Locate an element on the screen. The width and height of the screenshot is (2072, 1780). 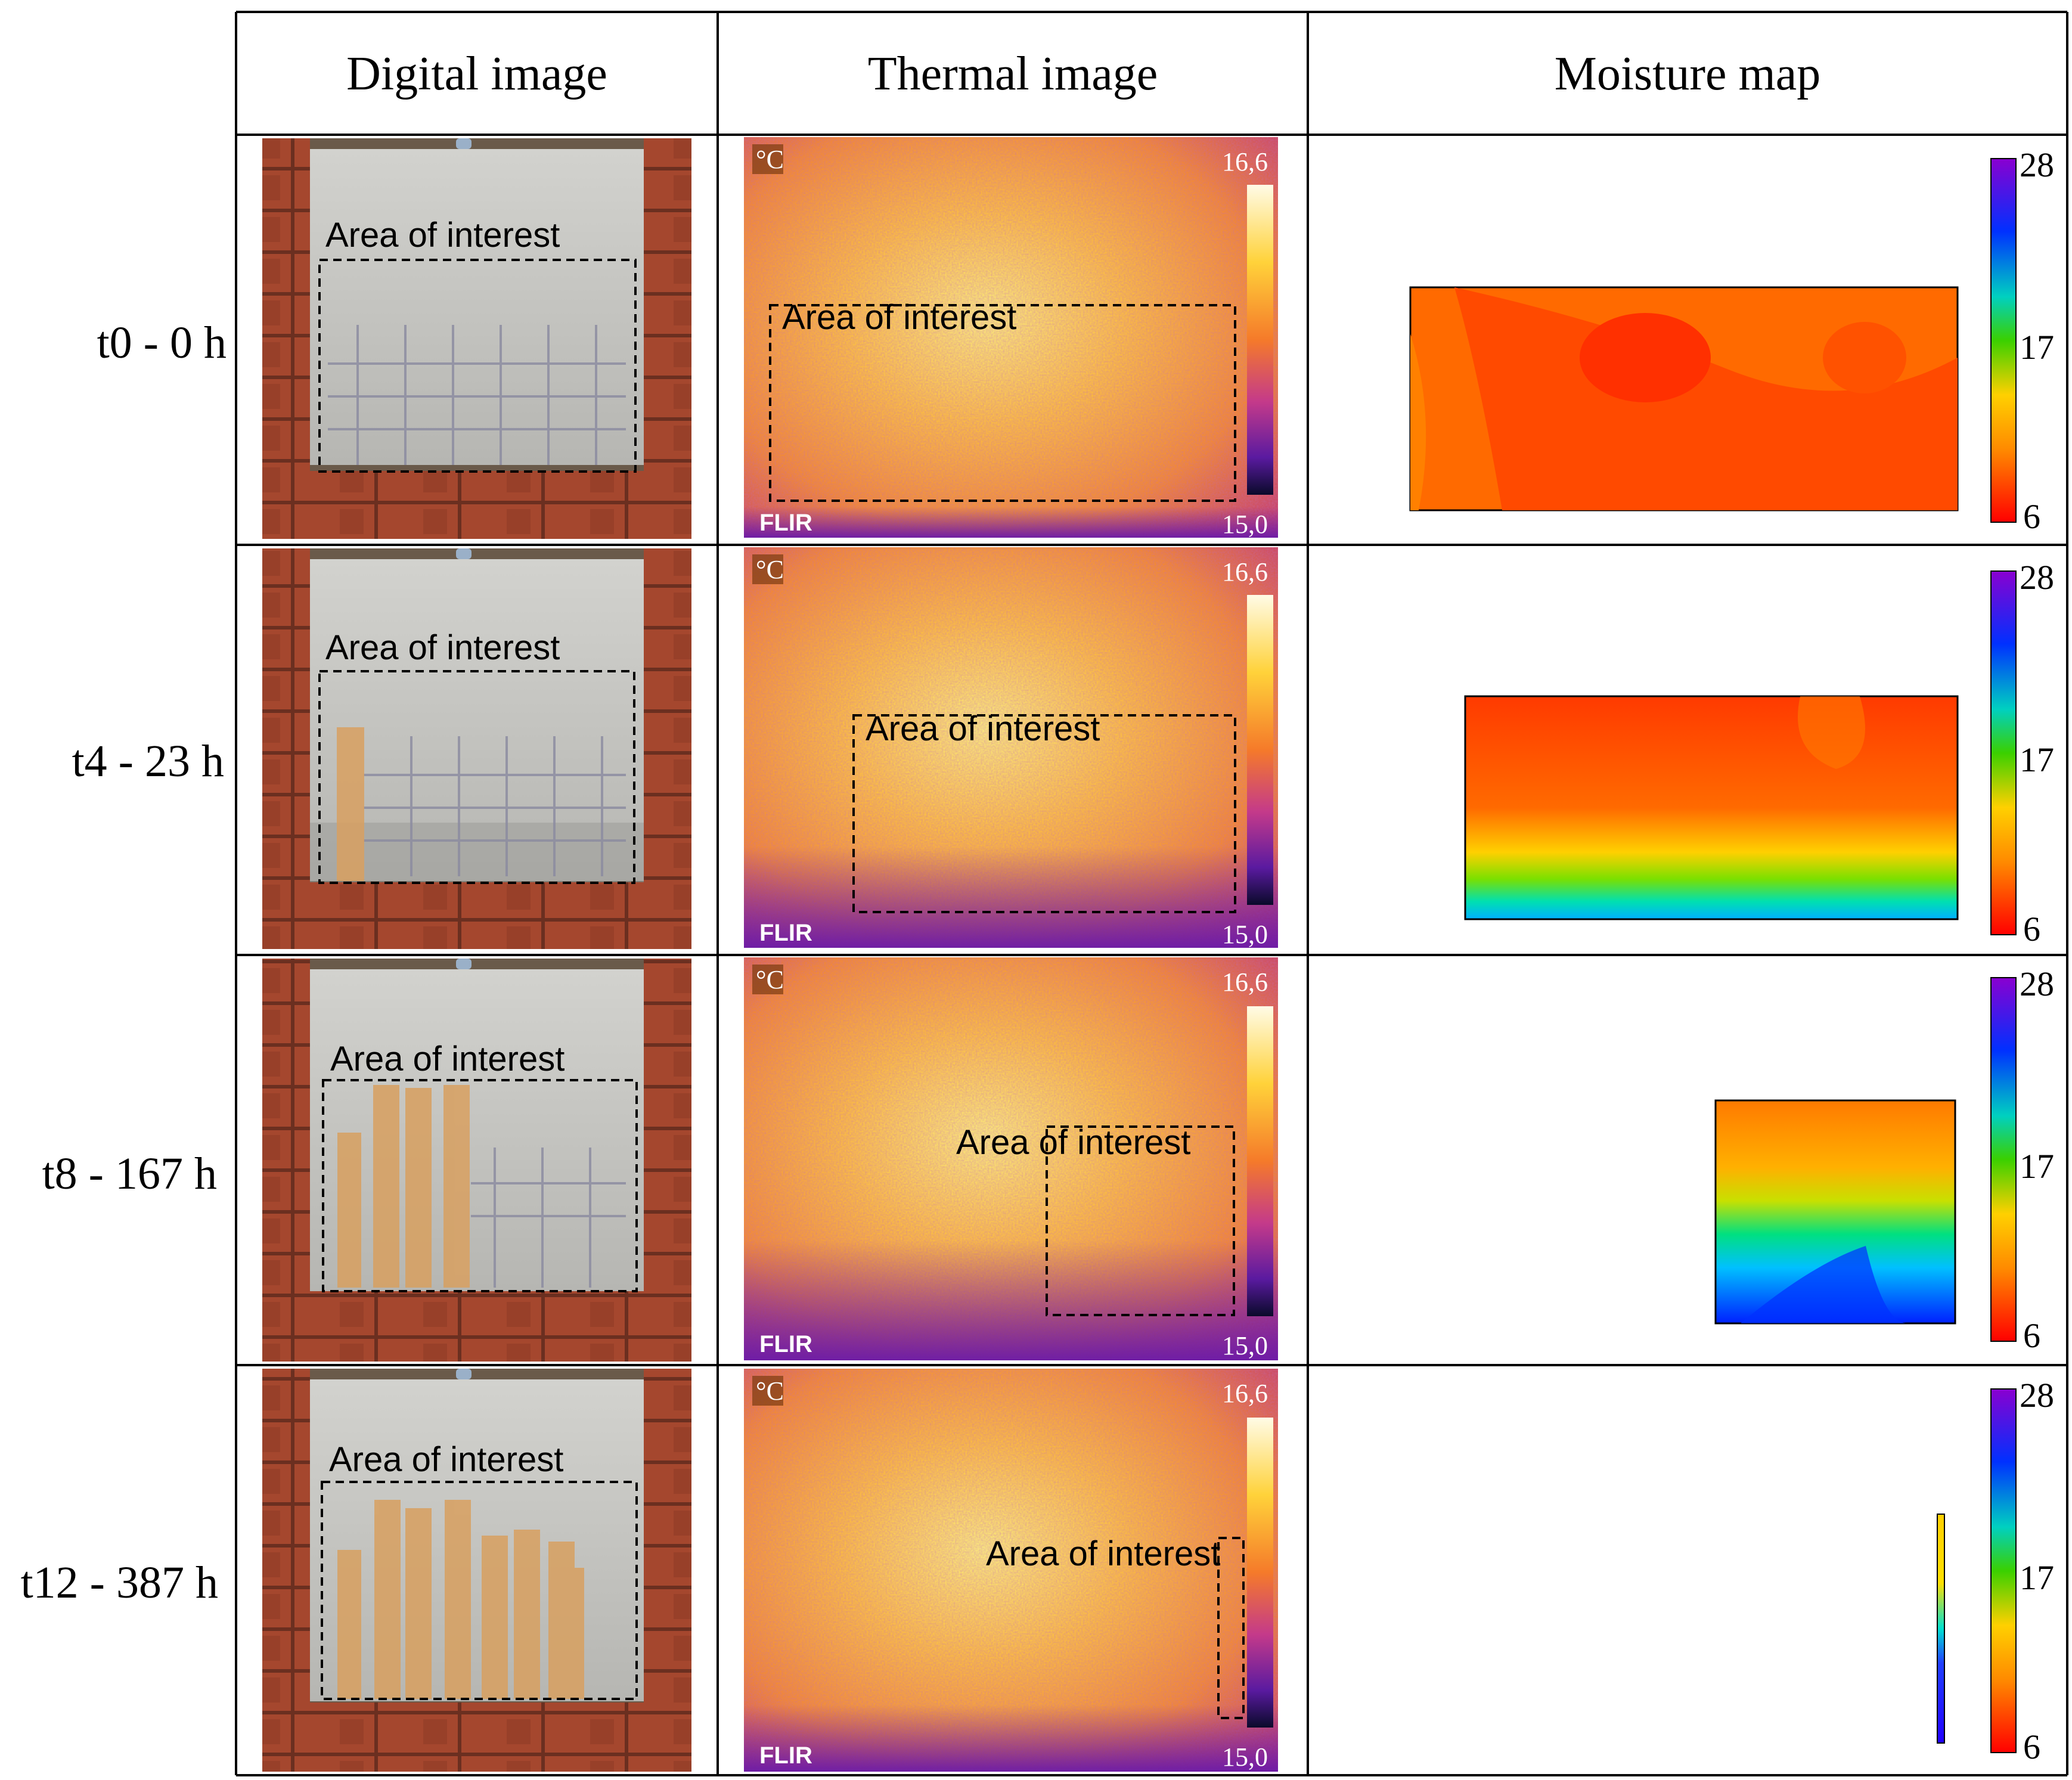
thermal-image-t8: Area of interest °C 16,6 15,0 FLIR is located at coordinates (1011, 1158).